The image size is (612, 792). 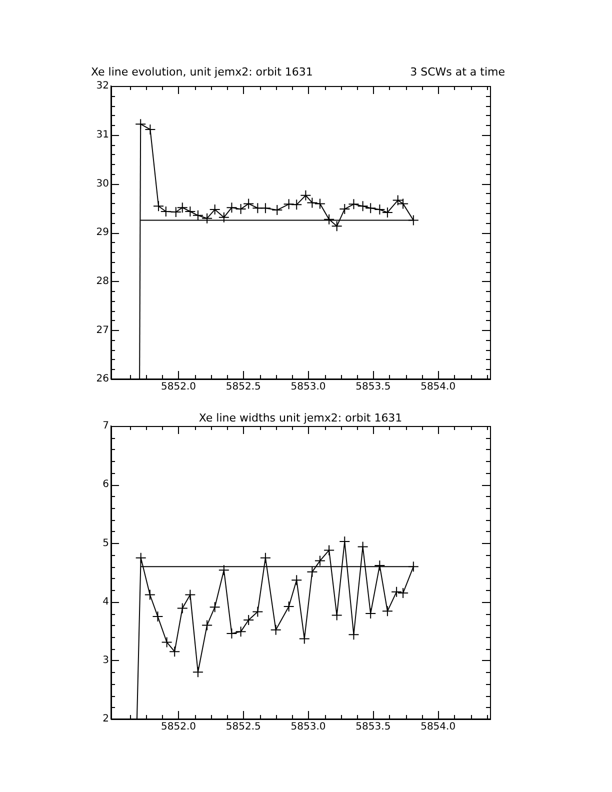 What do you see at coordinates (102, 379) in the screenshot?
I see `y-tick-label: 26` at bounding box center [102, 379].